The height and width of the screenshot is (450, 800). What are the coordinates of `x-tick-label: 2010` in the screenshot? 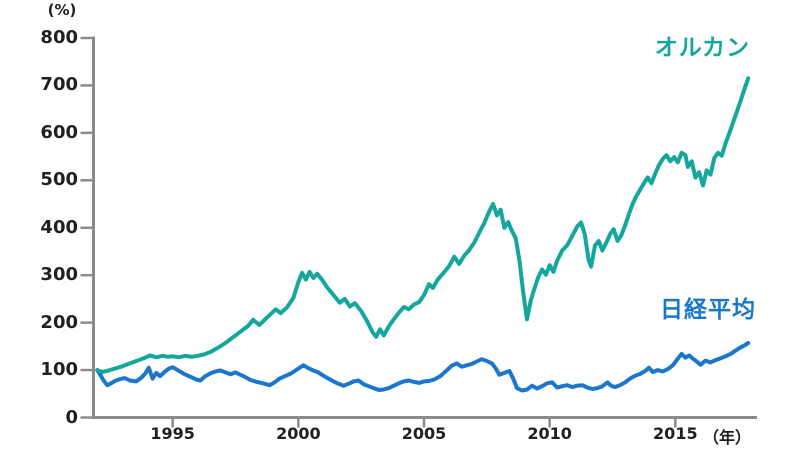 It's located at (549, 433).